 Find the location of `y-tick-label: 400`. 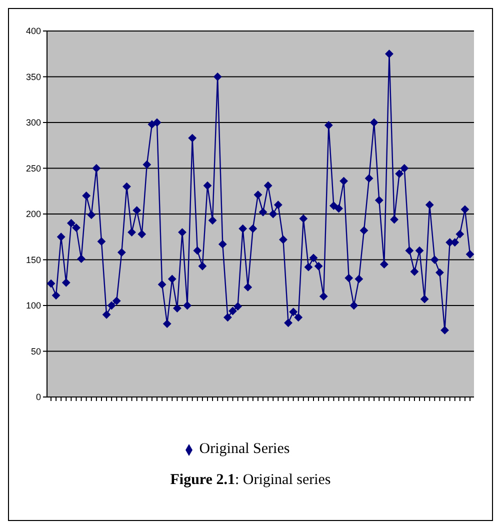

y-tick-label: 400 is located at coordinates (33, 31).